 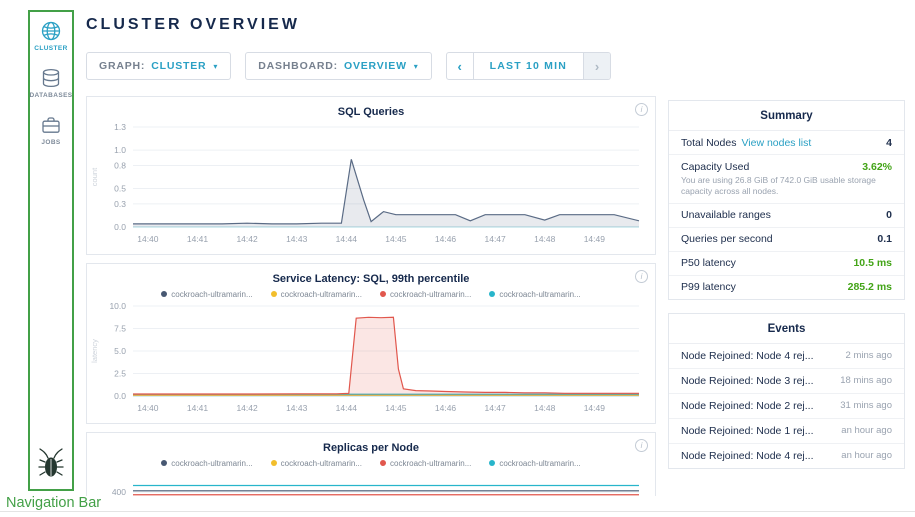 What do you see at coordinates (727, 239) in the screenshot?
I see `summary-label: Queries per second` at bounding box center [727, 239].